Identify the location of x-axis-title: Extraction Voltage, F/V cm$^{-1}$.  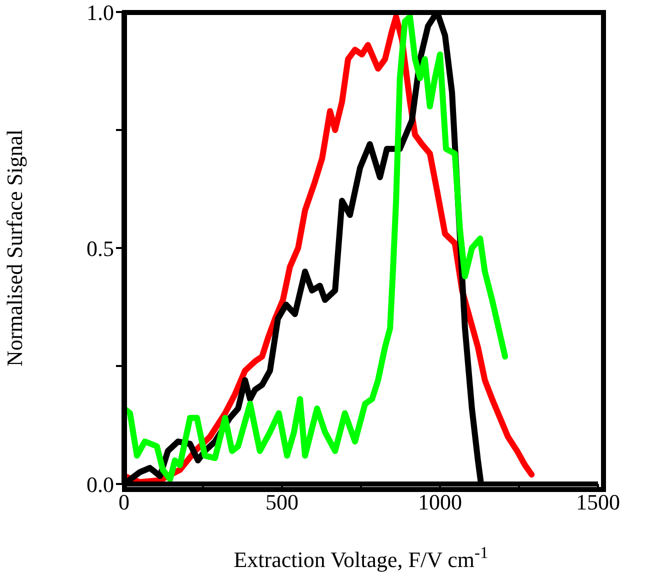
(361, 557).